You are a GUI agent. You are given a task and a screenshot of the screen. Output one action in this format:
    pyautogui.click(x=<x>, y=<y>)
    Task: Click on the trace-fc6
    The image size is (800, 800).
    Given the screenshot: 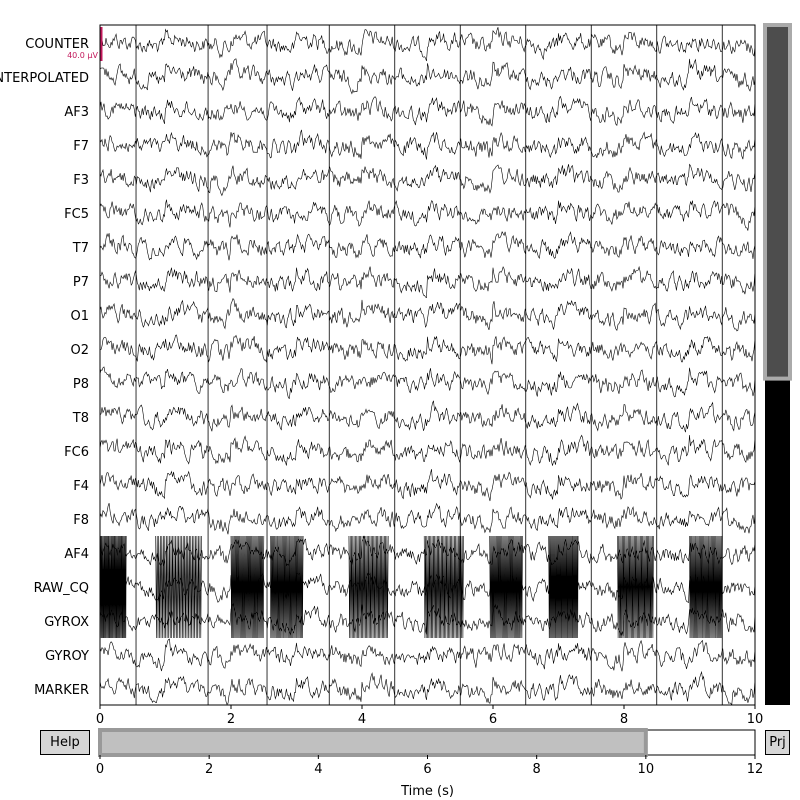 What is the action you would take?
    pyautogui.click(x=427, y=450)
    